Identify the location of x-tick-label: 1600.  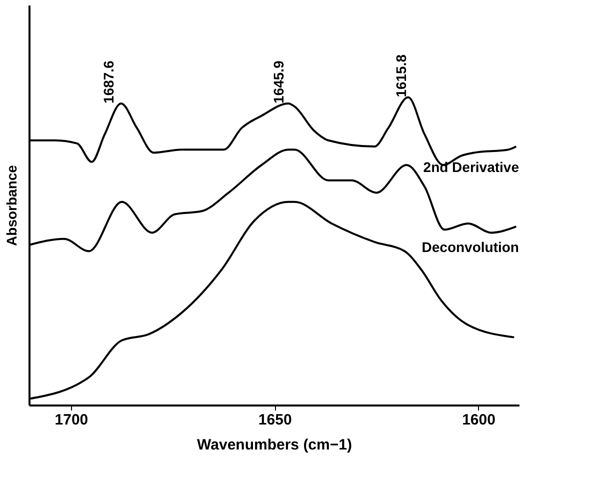
(479, 420).